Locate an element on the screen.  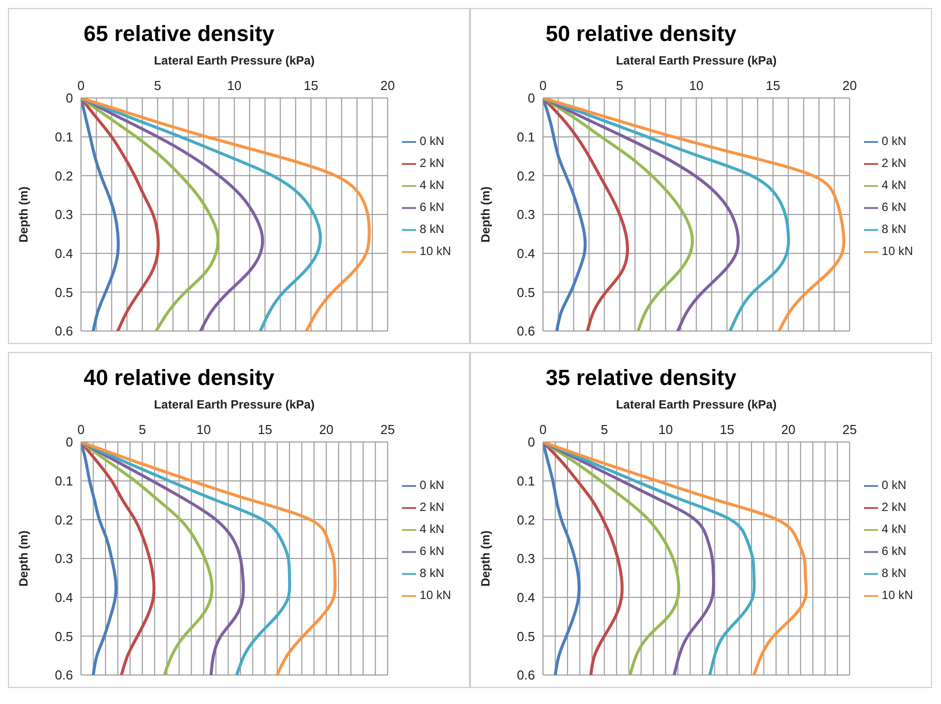
chart-title: 50 relative density is located at coordinates (641, 34).